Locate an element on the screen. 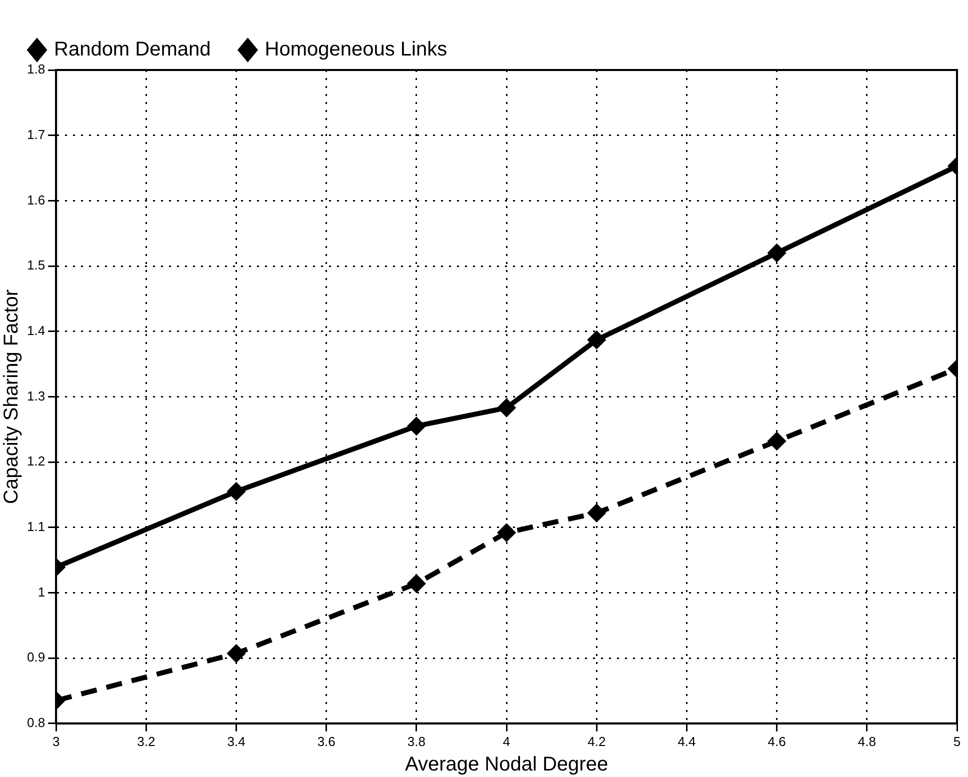 The height and width of the screenshot is (777, 968). x-tick-label: 4.2 is located at coordinates (597, 741).